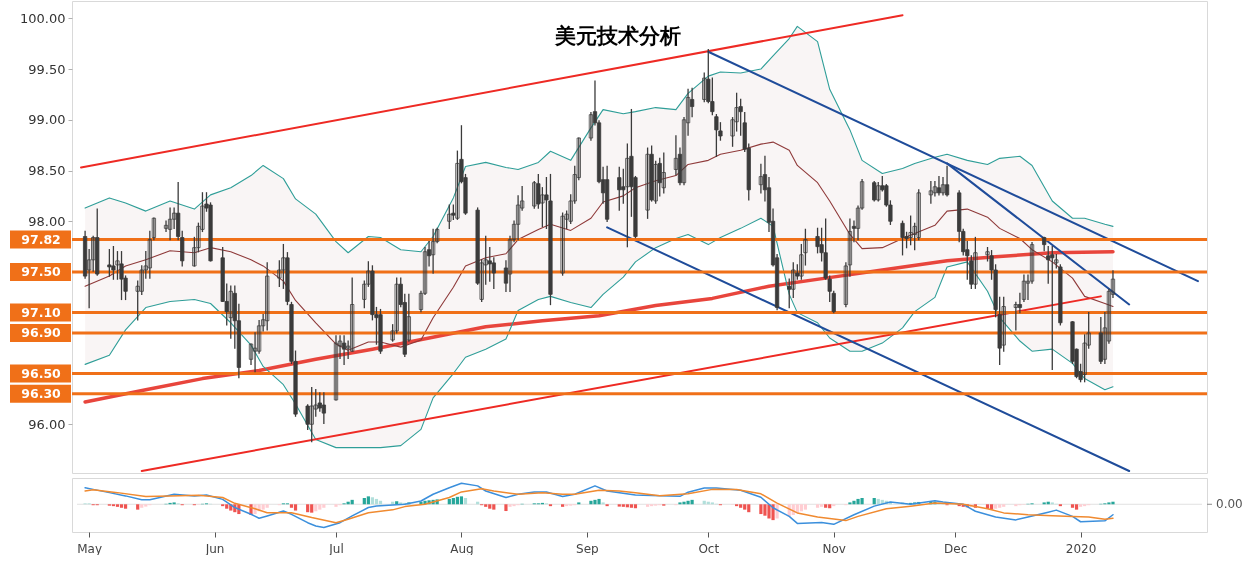 The height and width of the screenshot is (564, 1245). What do you see at coordinates (1229, 504) in the screenshot?
I see `text: 0.00` at bounding box center [1229, 504].